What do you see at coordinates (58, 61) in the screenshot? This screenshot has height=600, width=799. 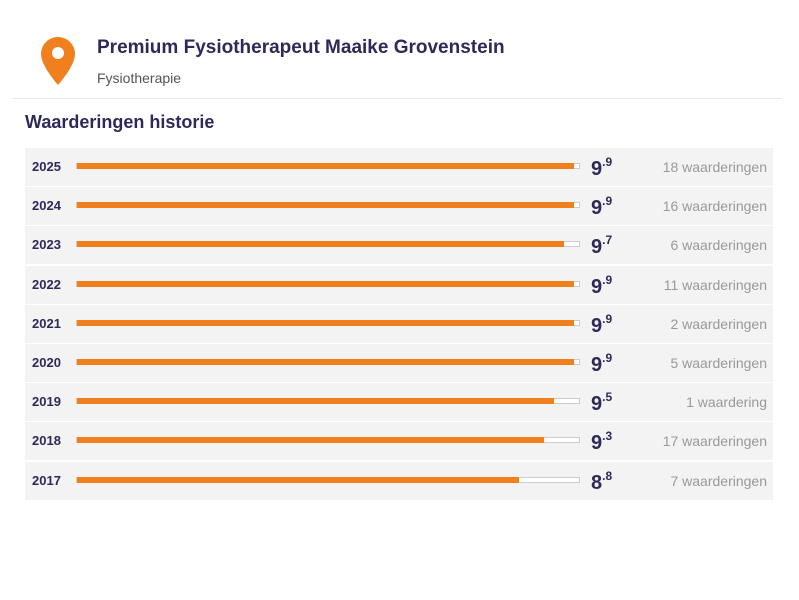 I see `location-icon` at bounding box center [58, 61].